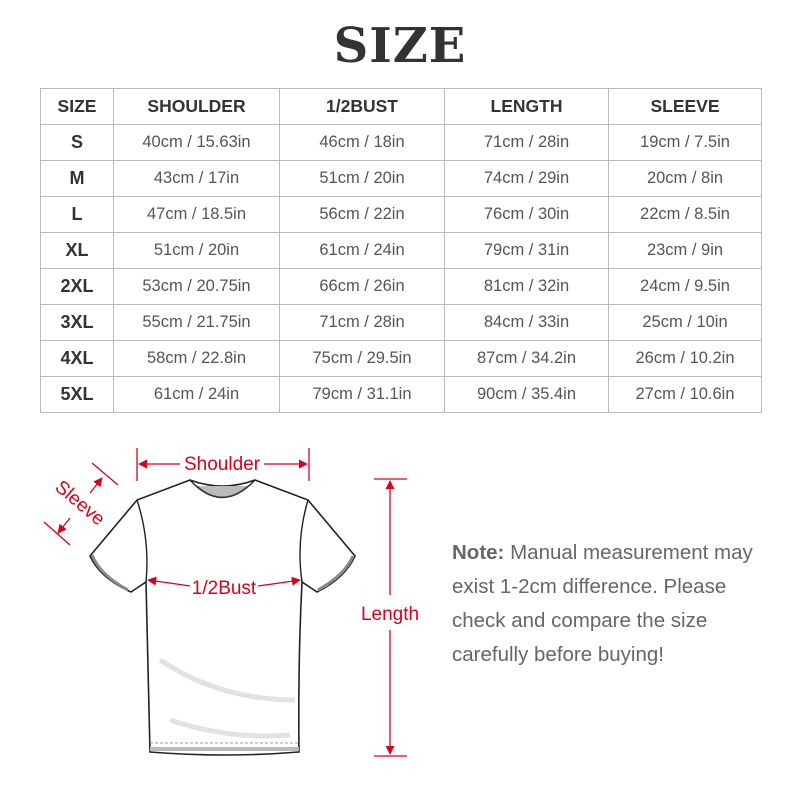 This screenshot has width=800, height=800. I want to click on measure-cell: 58cm / 22.8in, so click(196, 358).